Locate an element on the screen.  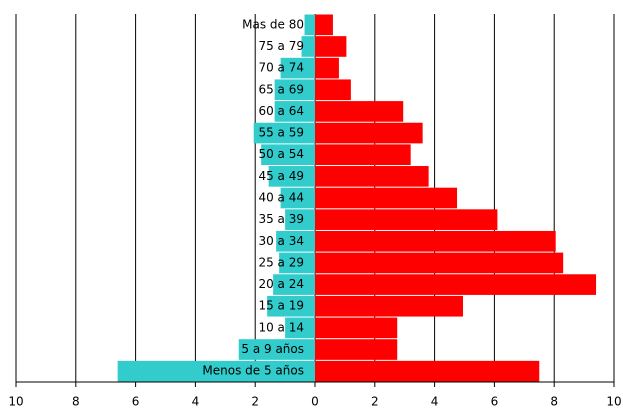
category-label: 15 a 19 is located at coordinates (281, 306).